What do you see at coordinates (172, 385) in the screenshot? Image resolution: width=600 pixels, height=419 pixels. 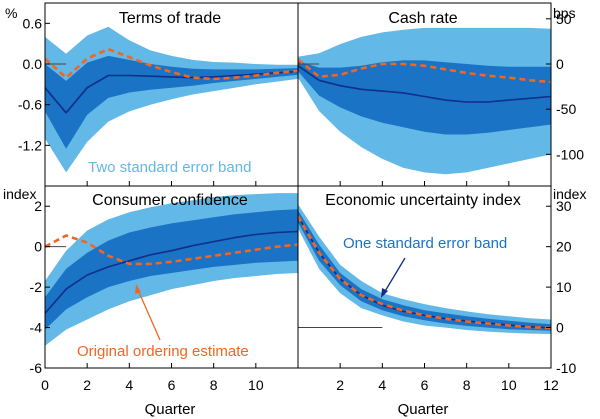 I see `xtick-label-left-3: 6` at bounding box center [172, 385].